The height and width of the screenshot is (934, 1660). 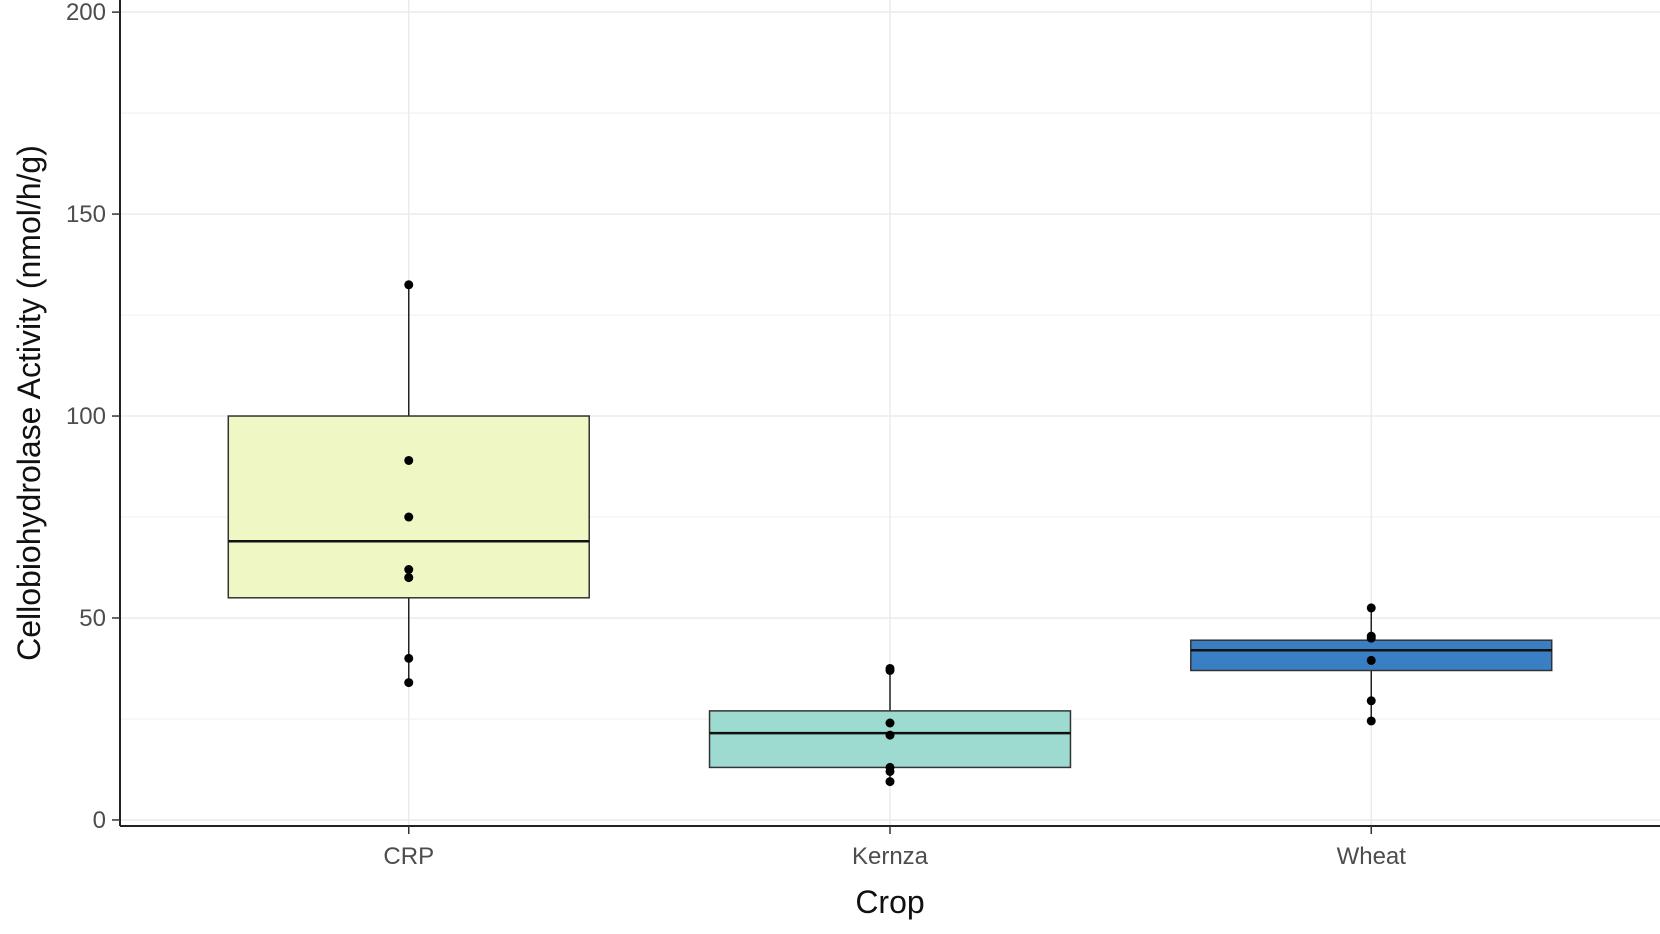 I want to click on box-group-kernza, so click(x=890, y=725).